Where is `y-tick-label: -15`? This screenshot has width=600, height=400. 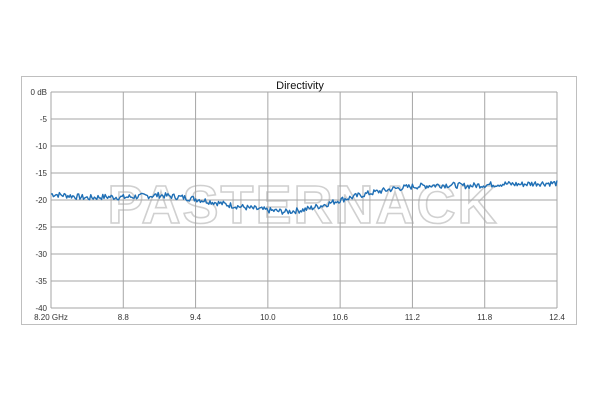 y-tick-label: -15 is located at coordinates (41, 173).